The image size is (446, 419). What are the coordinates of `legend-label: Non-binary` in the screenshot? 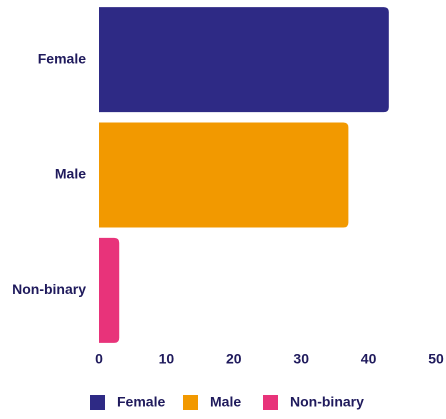 It's located at (327, 402).